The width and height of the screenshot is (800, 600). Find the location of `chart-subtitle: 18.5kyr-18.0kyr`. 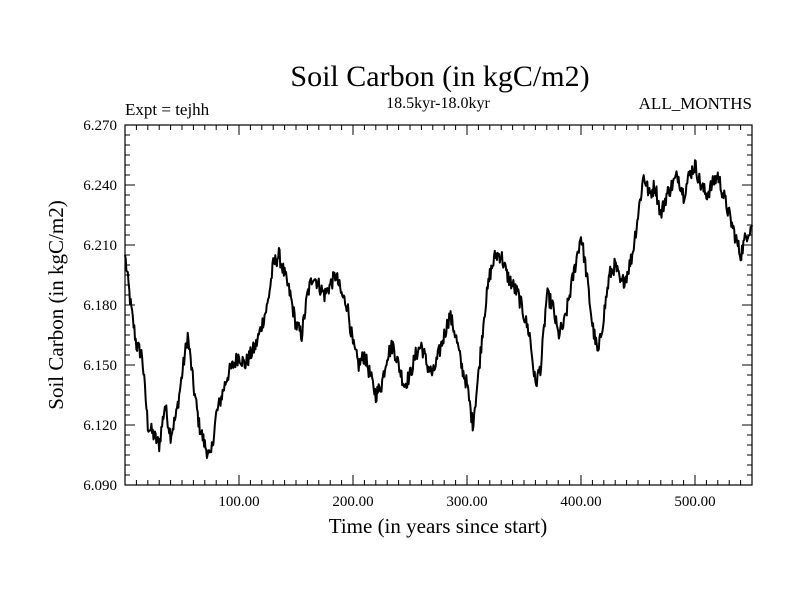

chart-subtitle: 18.5kyr-18.0kyr is located at coordinates (438, 103).